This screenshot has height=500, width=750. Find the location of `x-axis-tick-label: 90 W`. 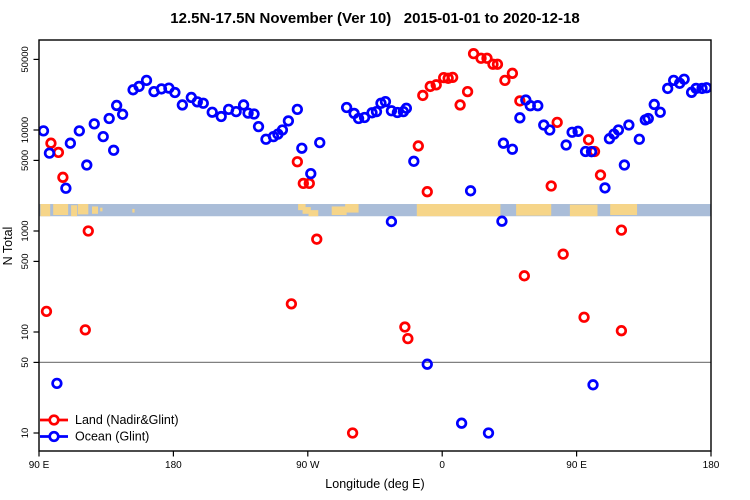

x-axis-tick-label: 90 W is located at coordinates (308, 465).